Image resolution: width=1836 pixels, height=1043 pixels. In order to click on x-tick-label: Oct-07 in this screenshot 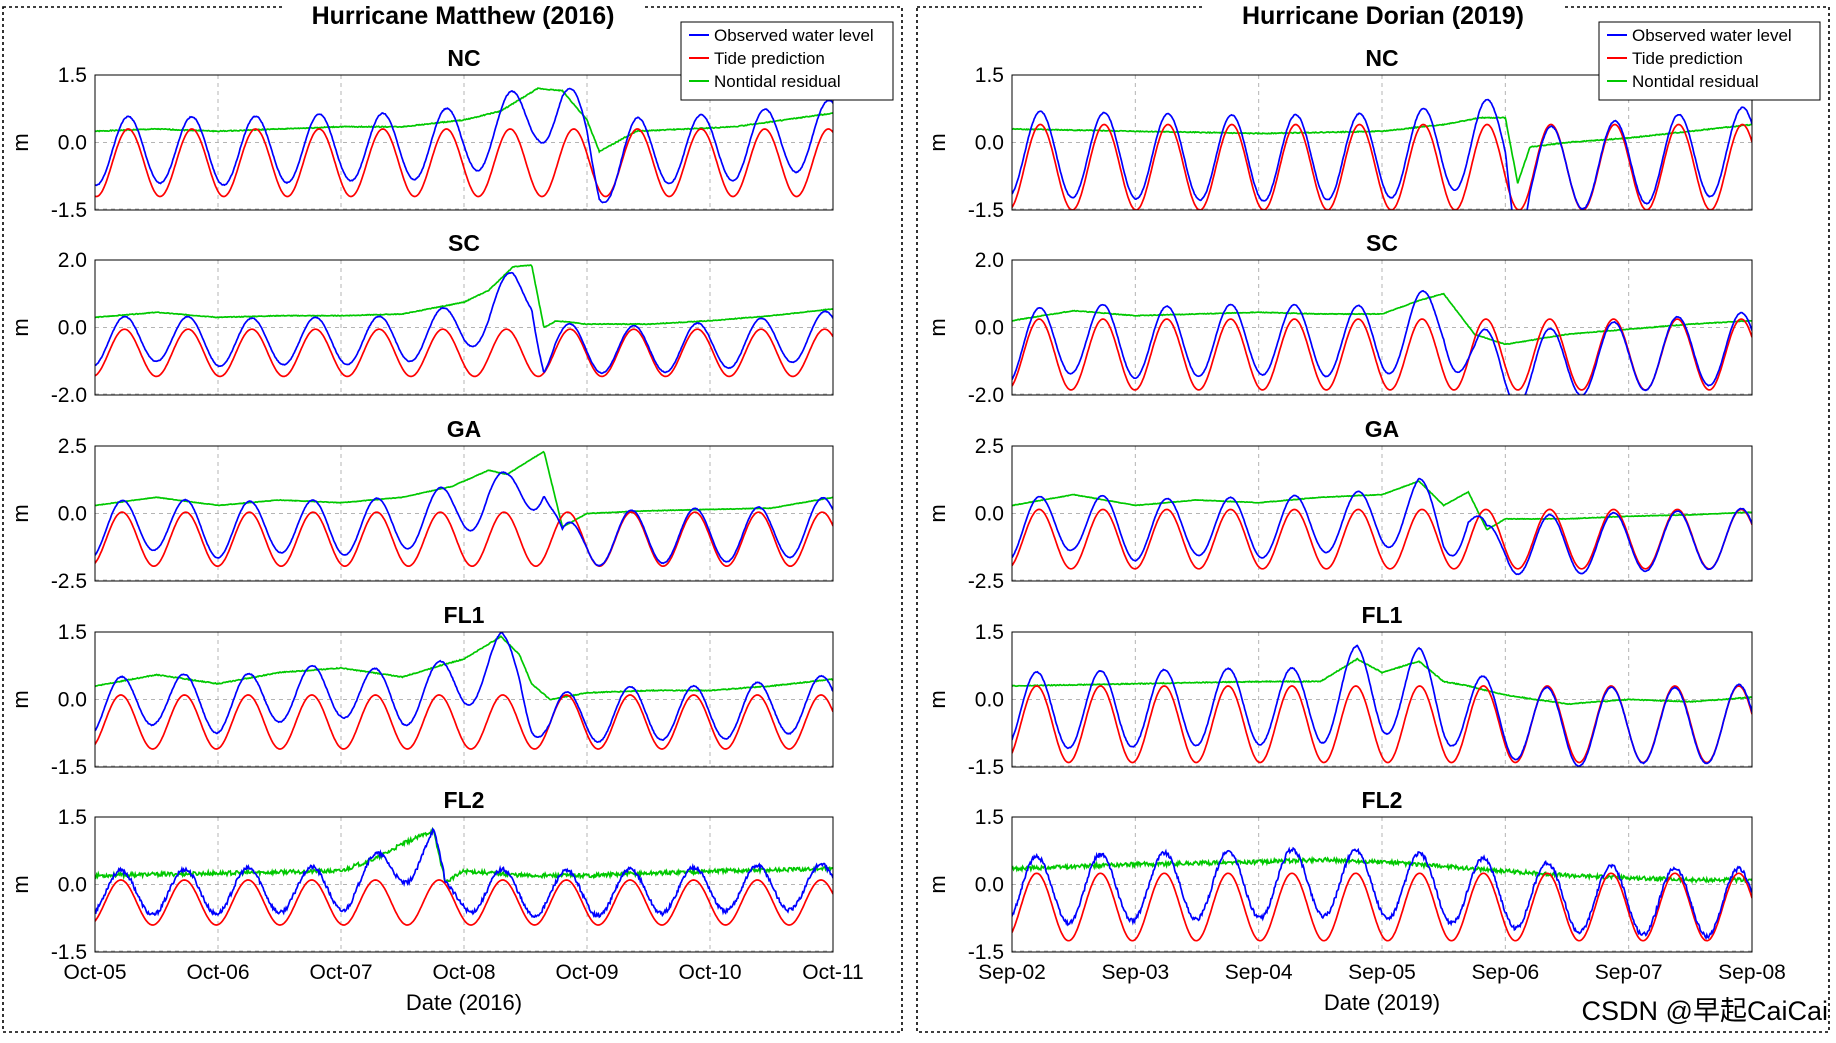, I will do `click(340, 972)`.